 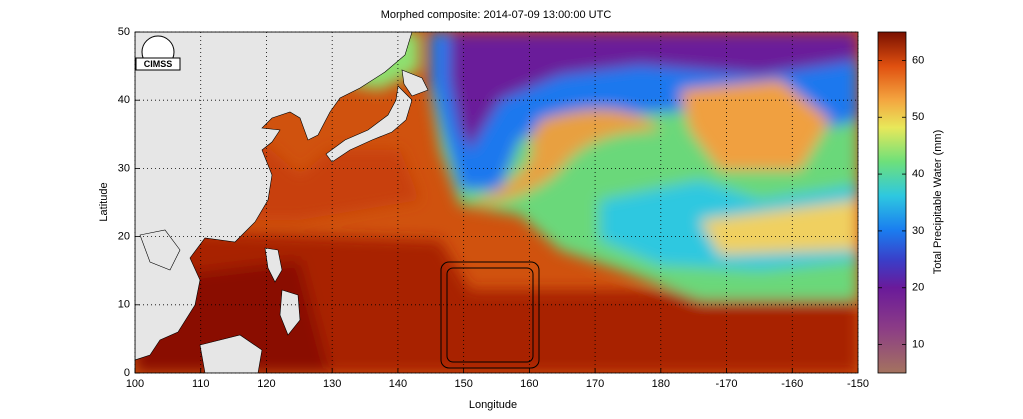 What do you see at coordinates (332, 384) in the screenshot?
I see `x-tick-label: 130` at bounding box center [332, 384].